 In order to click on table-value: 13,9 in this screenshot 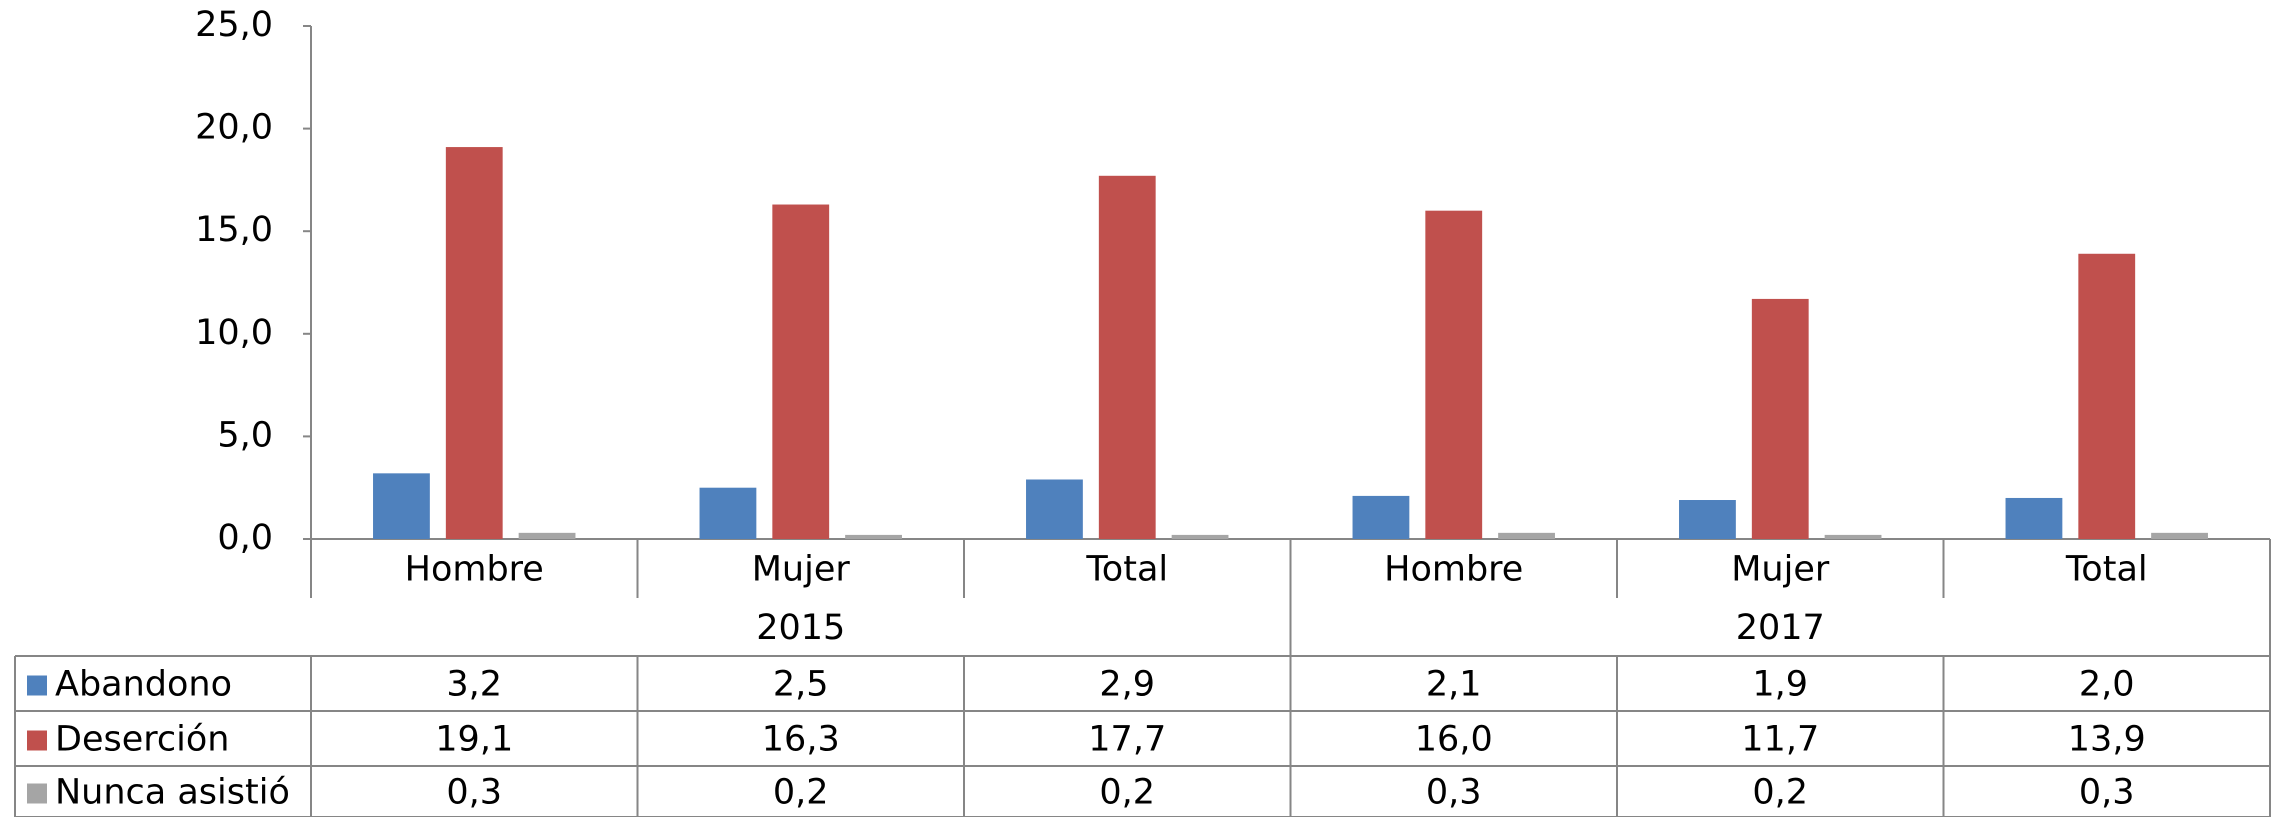, I will do `click(2107, 740)`.